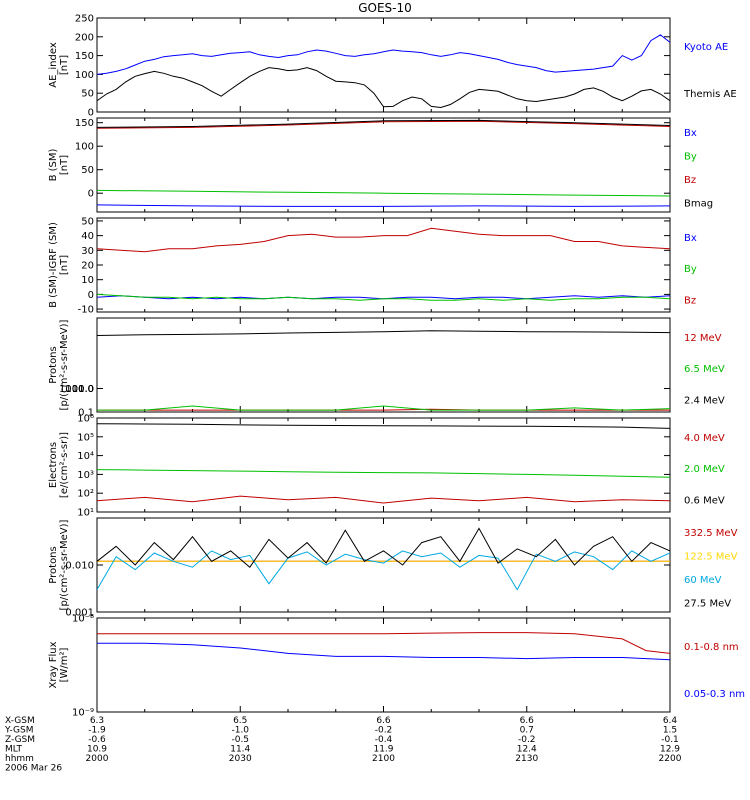  What do you see at coordinates (383, 88) in the screenshot?
I see `series-line-themis-ae` at bounding box center [383, 88].